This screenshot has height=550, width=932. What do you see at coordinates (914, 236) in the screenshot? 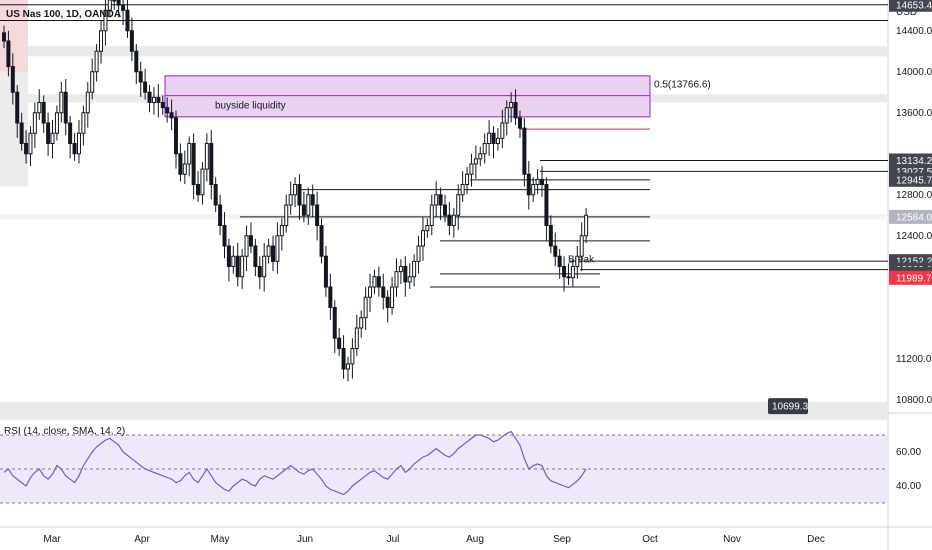
I see `y-tick-label: 12400.0` at bounding box center [914, 236].